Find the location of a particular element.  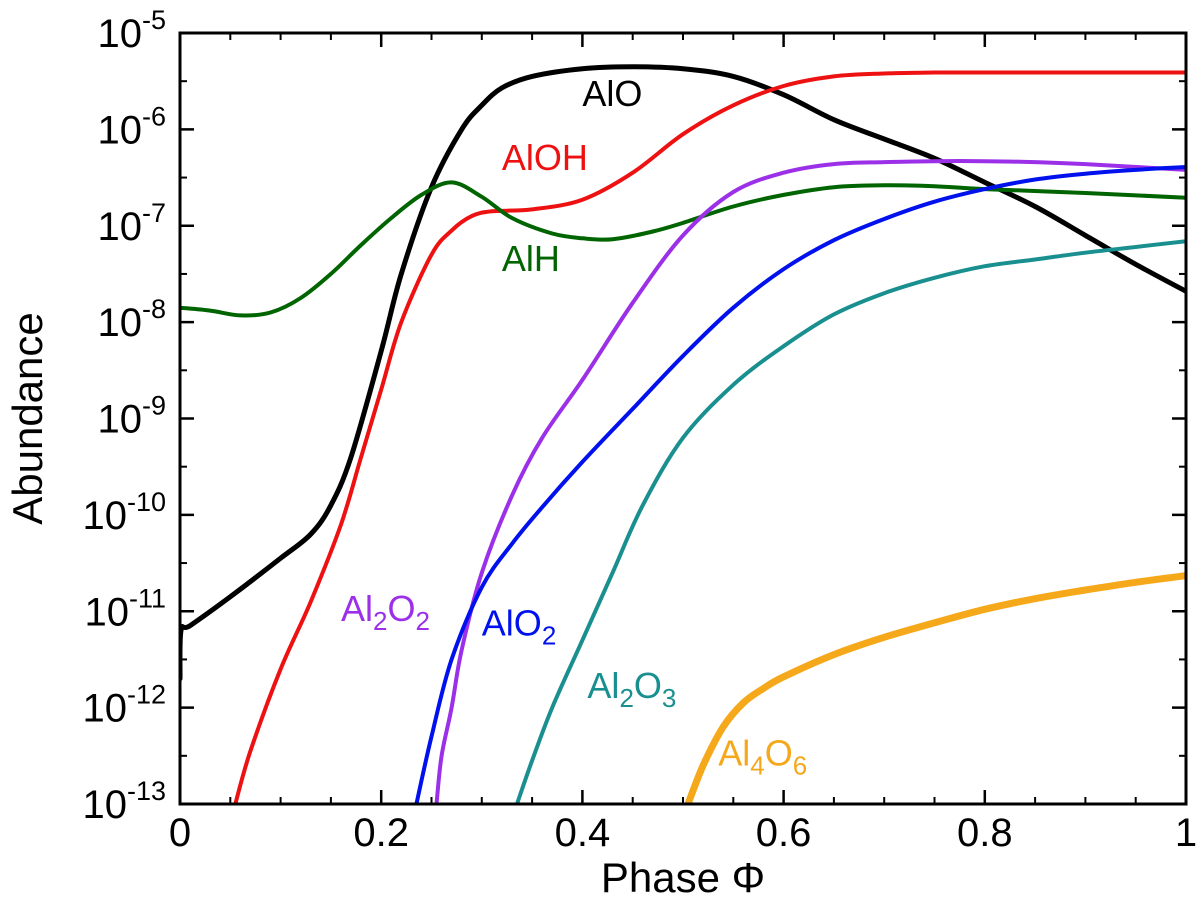

series-label-al4o6: Al4O6 is located at coordinates (762, 756).